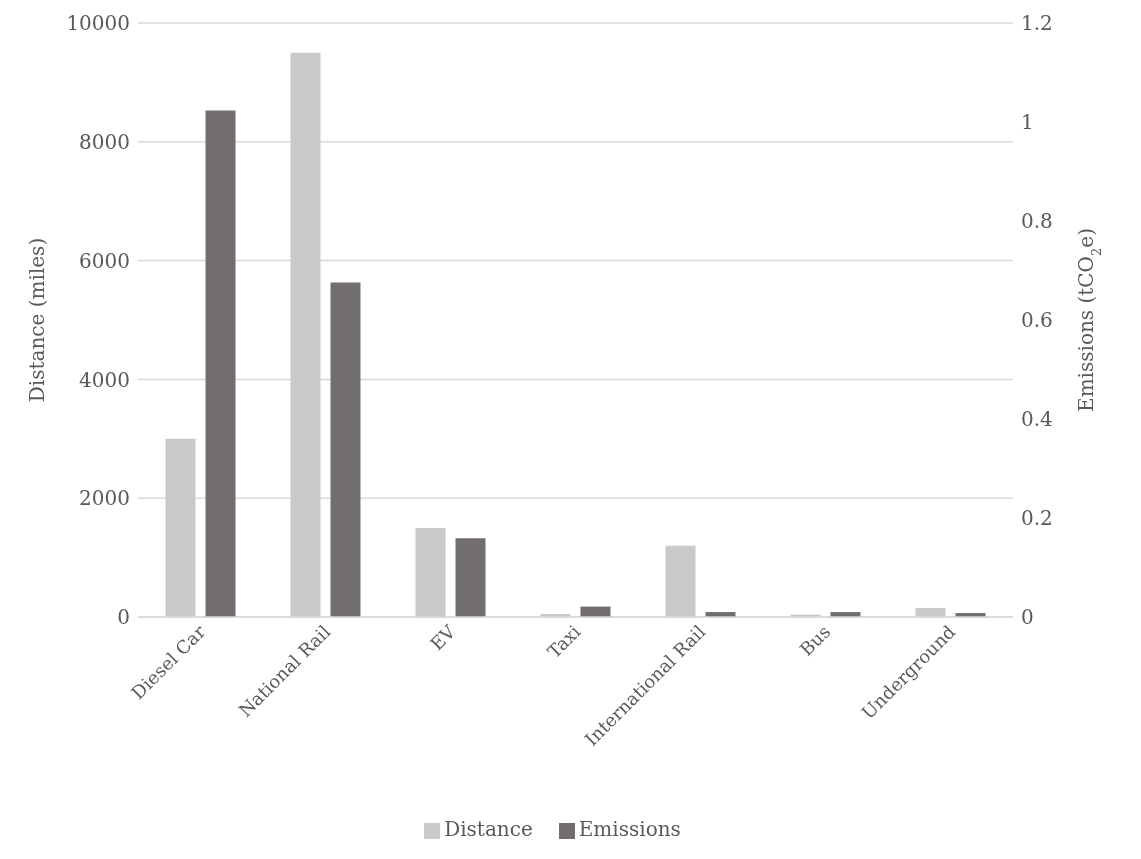  What do you see at coordinates (1037, 23) in the screenshot?
I see `y2-tick-label: 1.2` at bounding box center [1037, 23].